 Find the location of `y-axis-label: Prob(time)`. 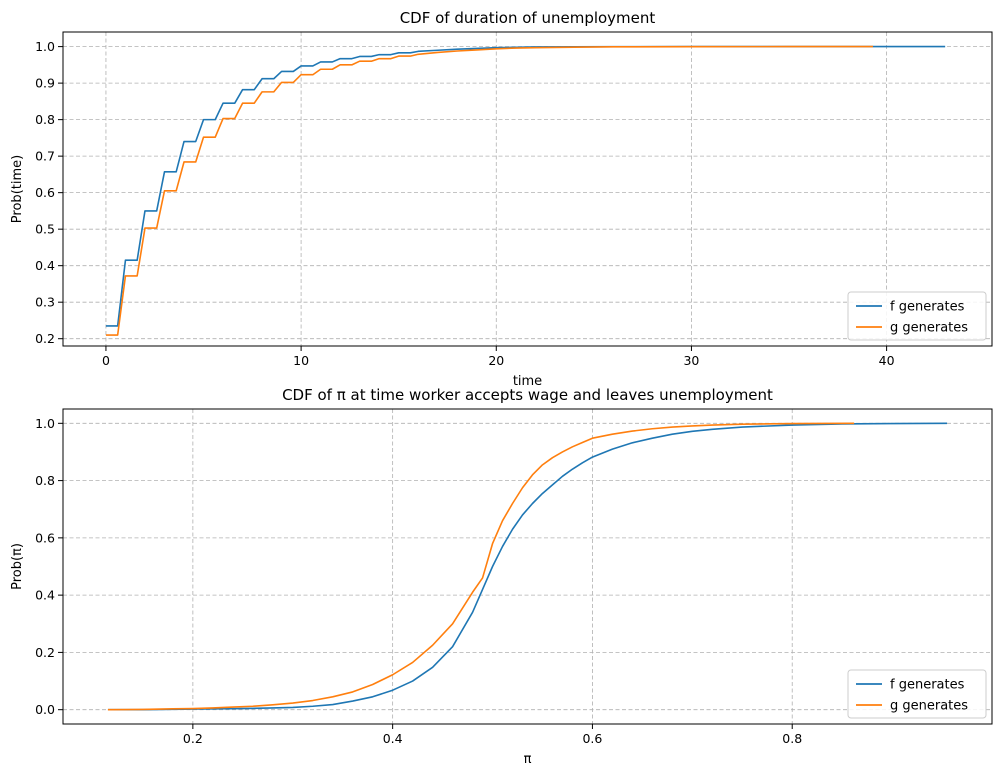

y-axis-label: Prob(time) is located at coordinates (17, 189).